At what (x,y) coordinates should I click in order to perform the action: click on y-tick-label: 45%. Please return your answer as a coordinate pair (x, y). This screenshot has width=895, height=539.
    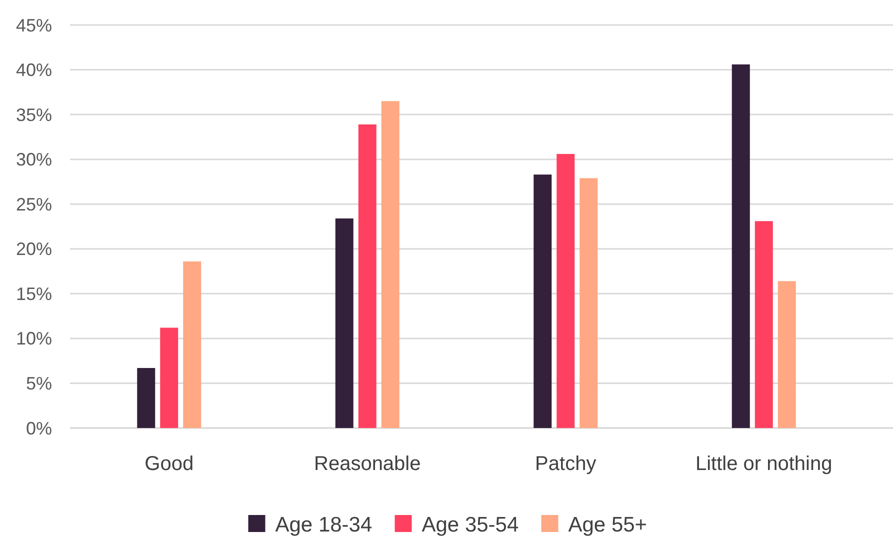
    Looking at the image, I should click on (34, 25).